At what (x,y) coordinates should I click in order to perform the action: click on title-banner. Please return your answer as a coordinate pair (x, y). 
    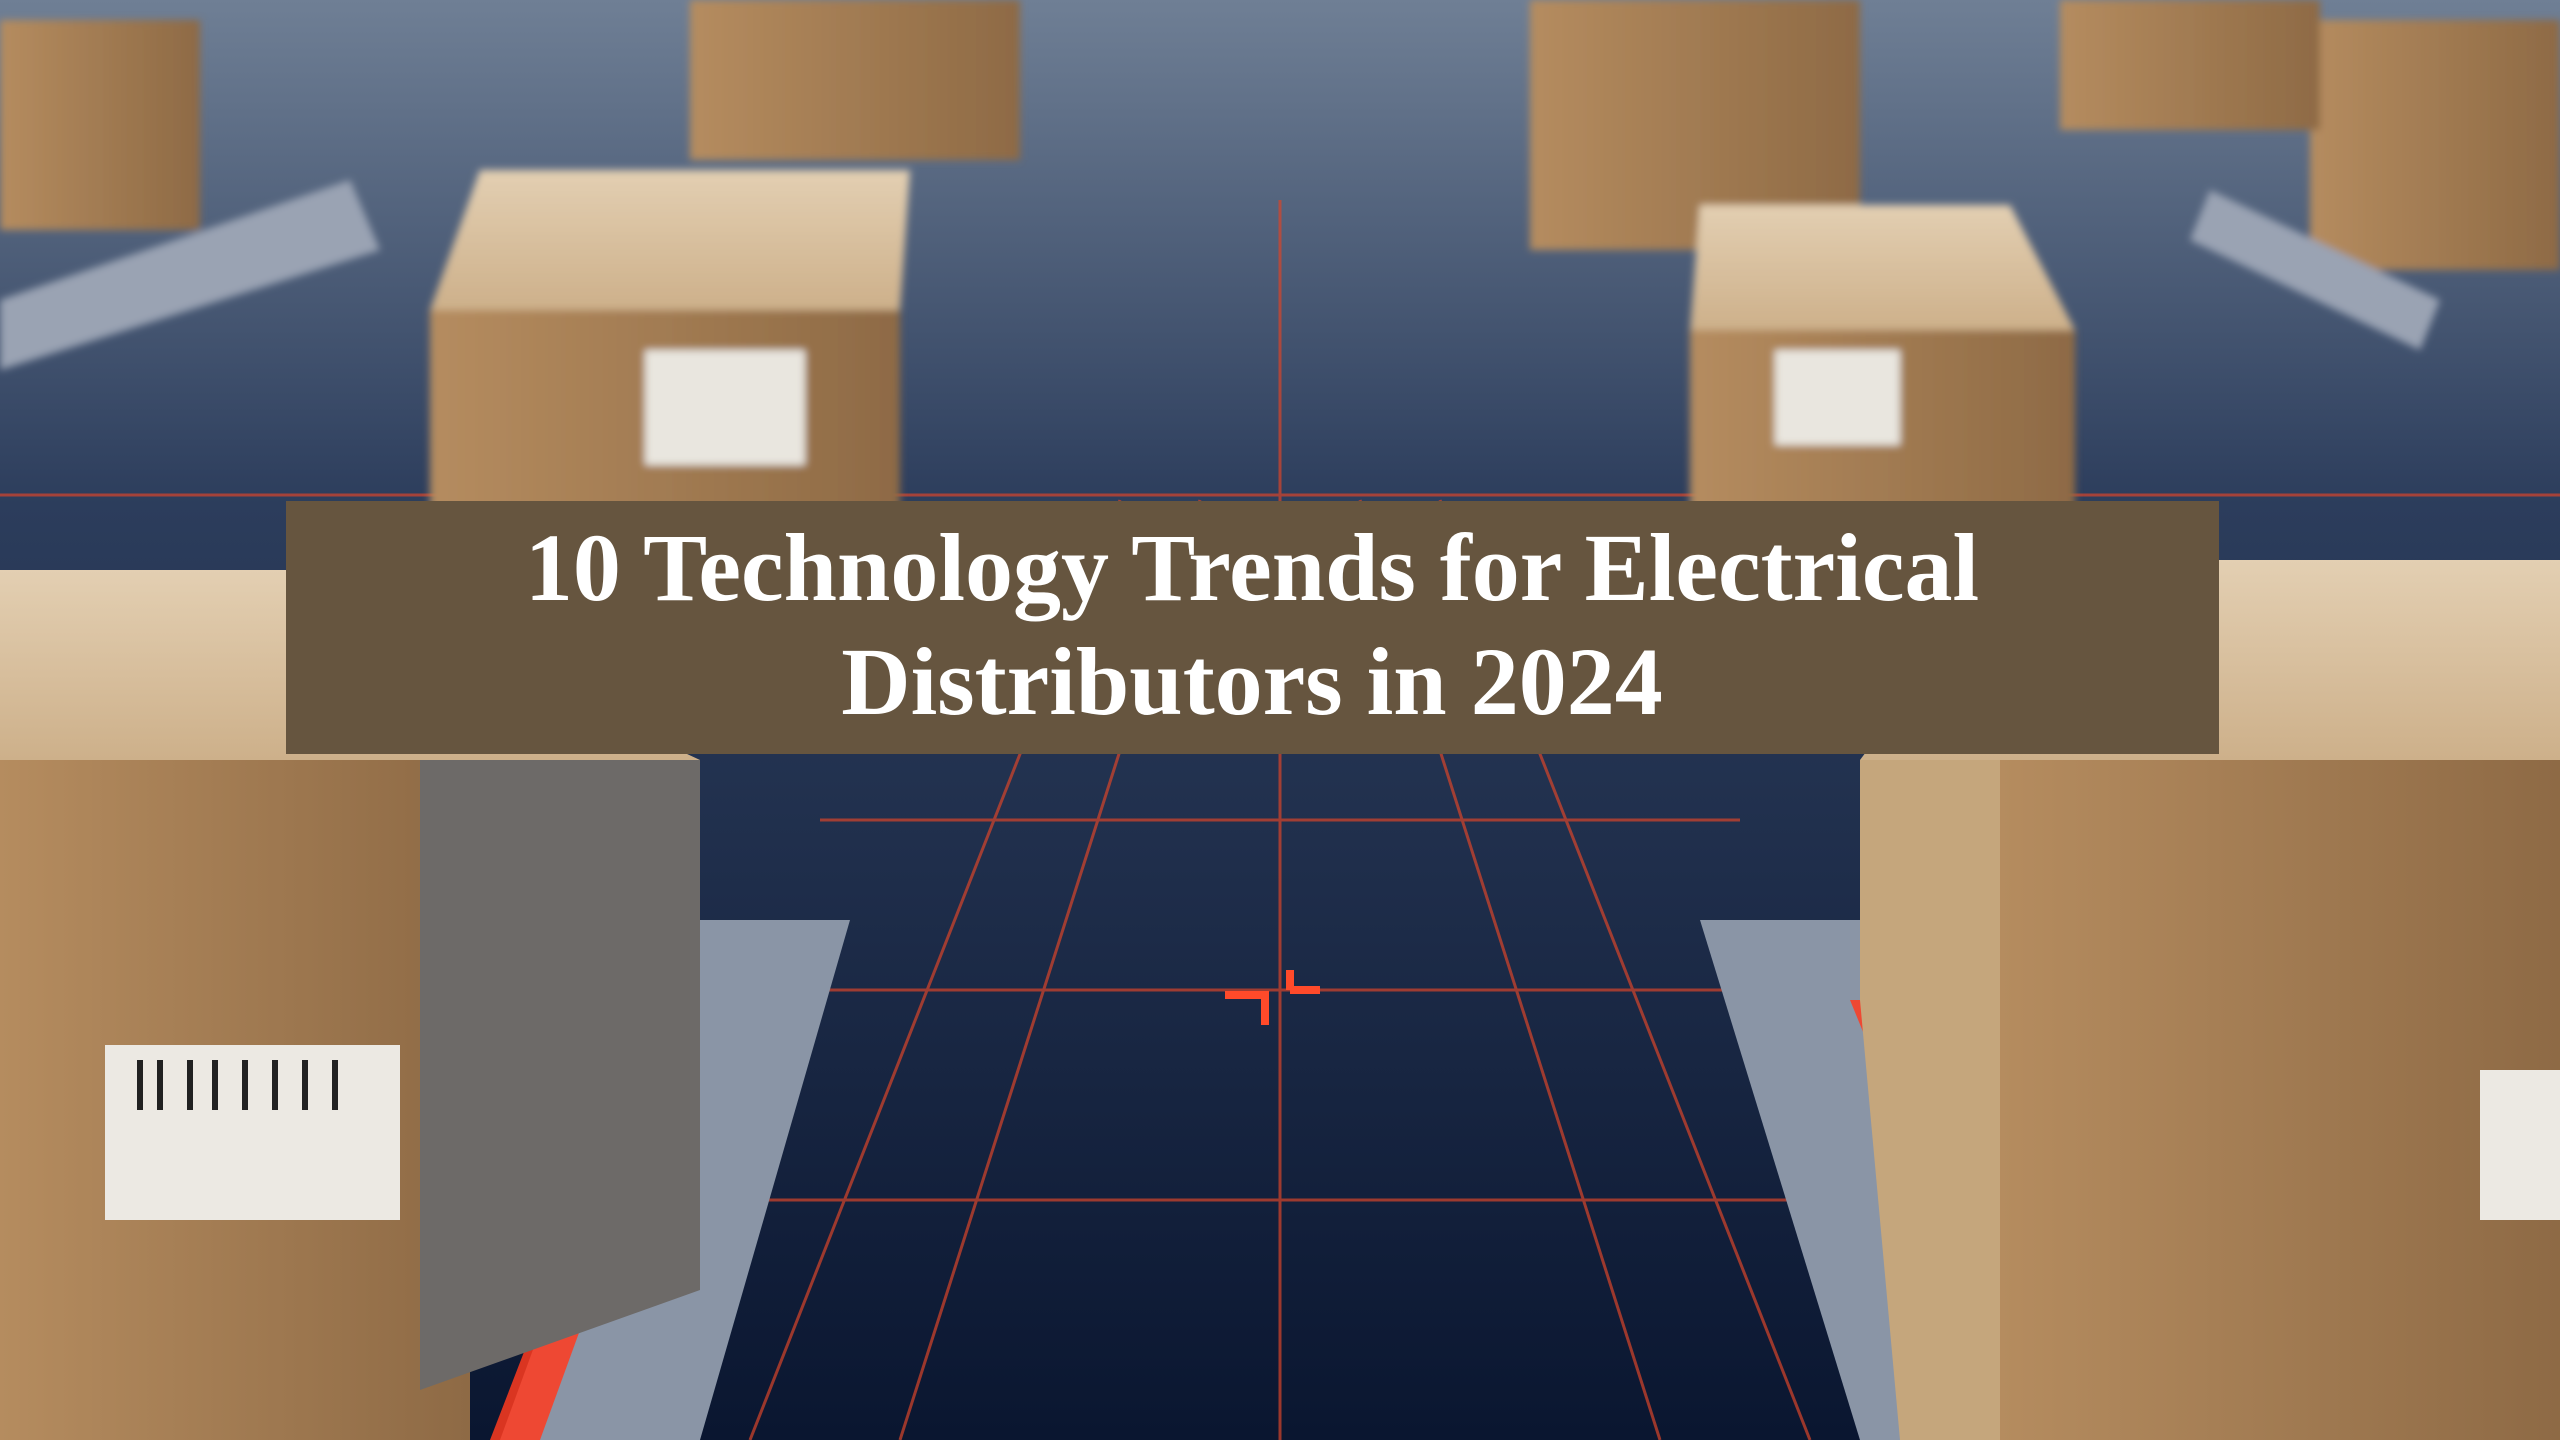
    Looking at the image, I should click on (1252, 627).